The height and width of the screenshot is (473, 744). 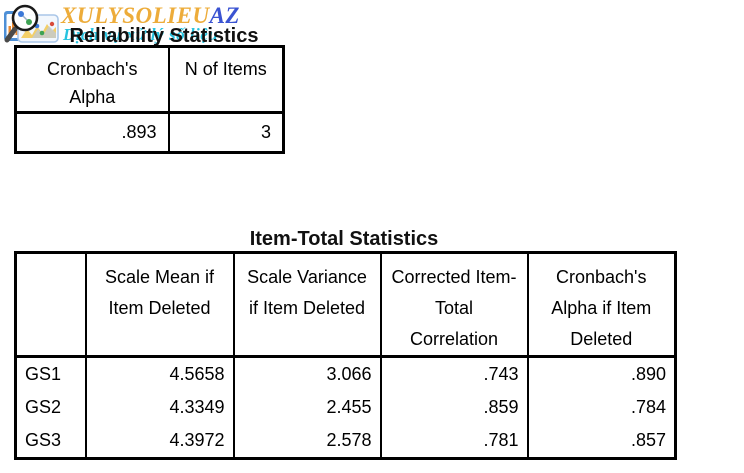 I want to click on watermark-brand: XULYSOLIEUAZ, so click(x=150, y=16).